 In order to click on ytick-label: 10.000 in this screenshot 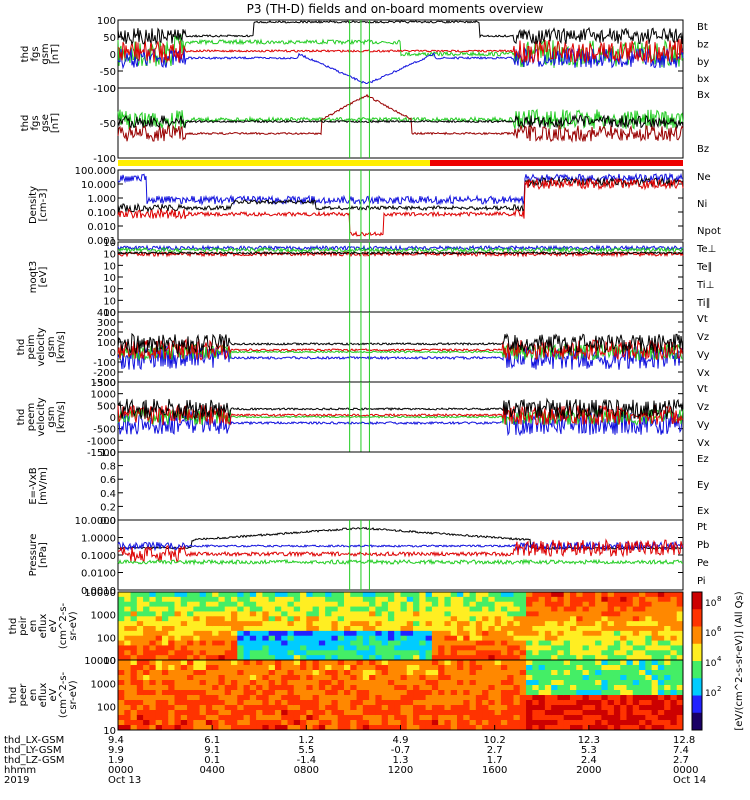, I will do `click(98, 185)`.